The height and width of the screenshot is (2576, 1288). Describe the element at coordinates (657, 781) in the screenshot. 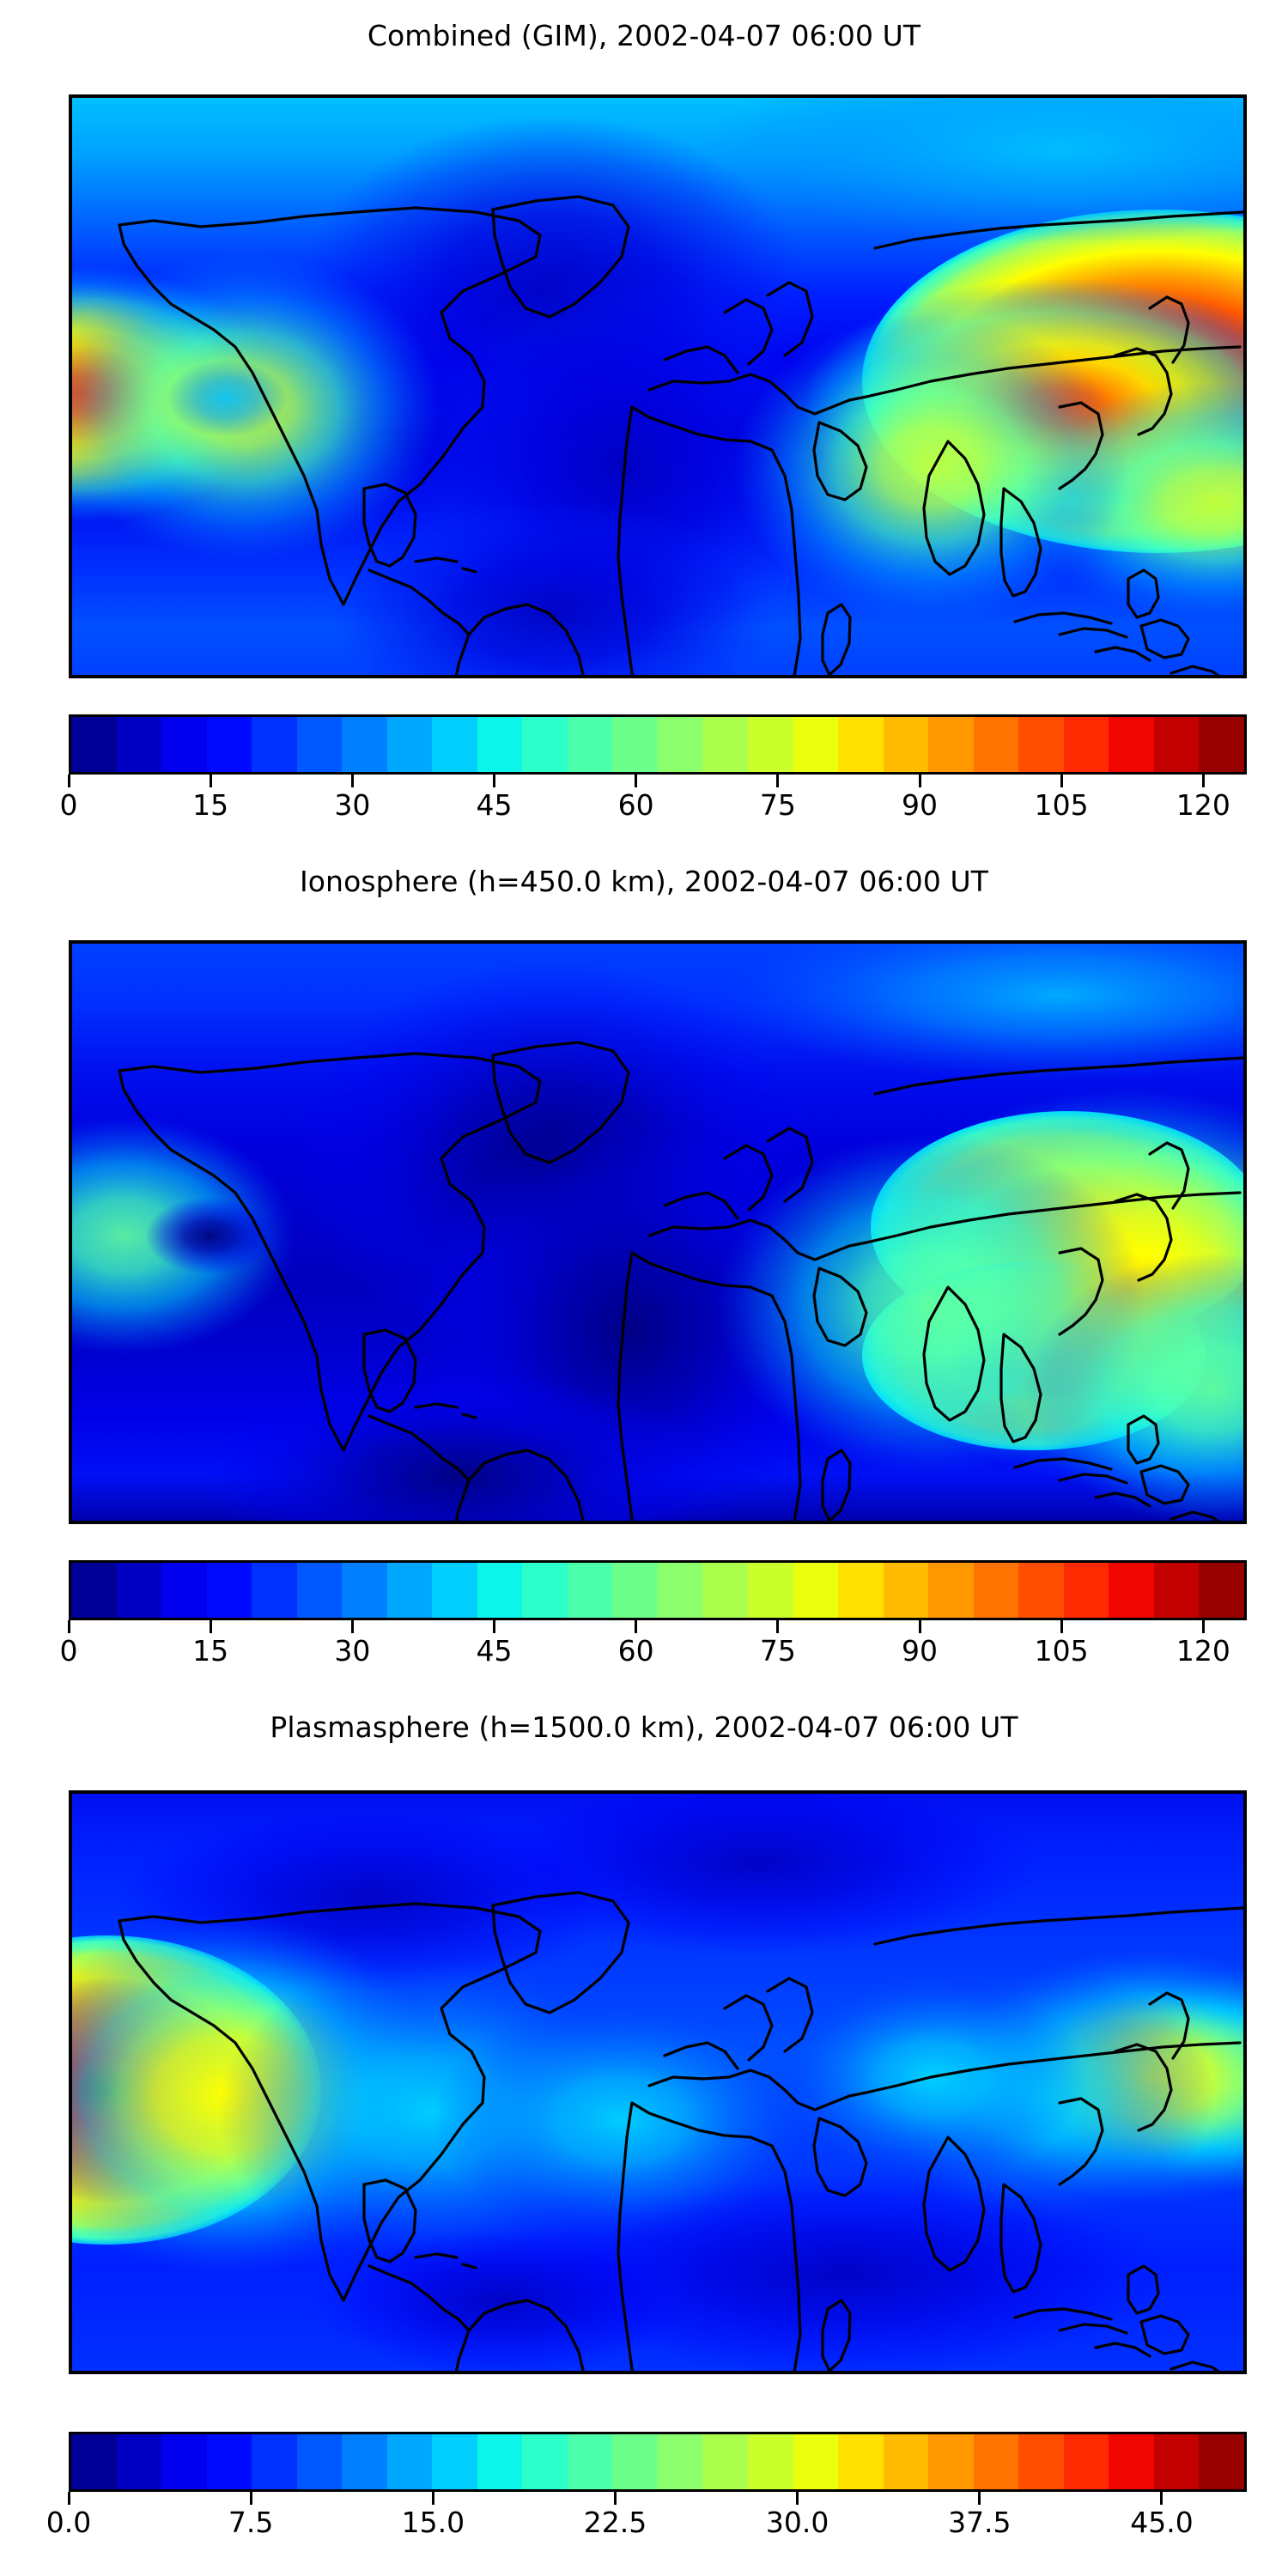

I see `colorbar-ticks-combined` at that location.